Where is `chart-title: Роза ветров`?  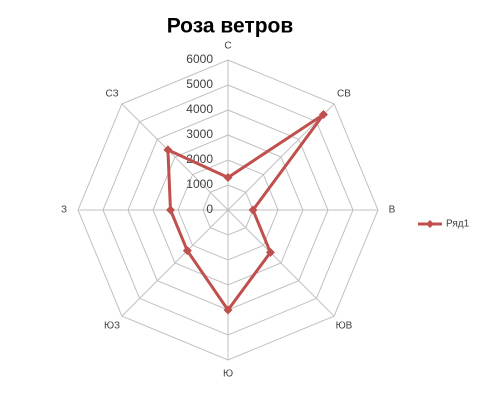
chart-title: Роза ветров is located at coordinates (230, 26).